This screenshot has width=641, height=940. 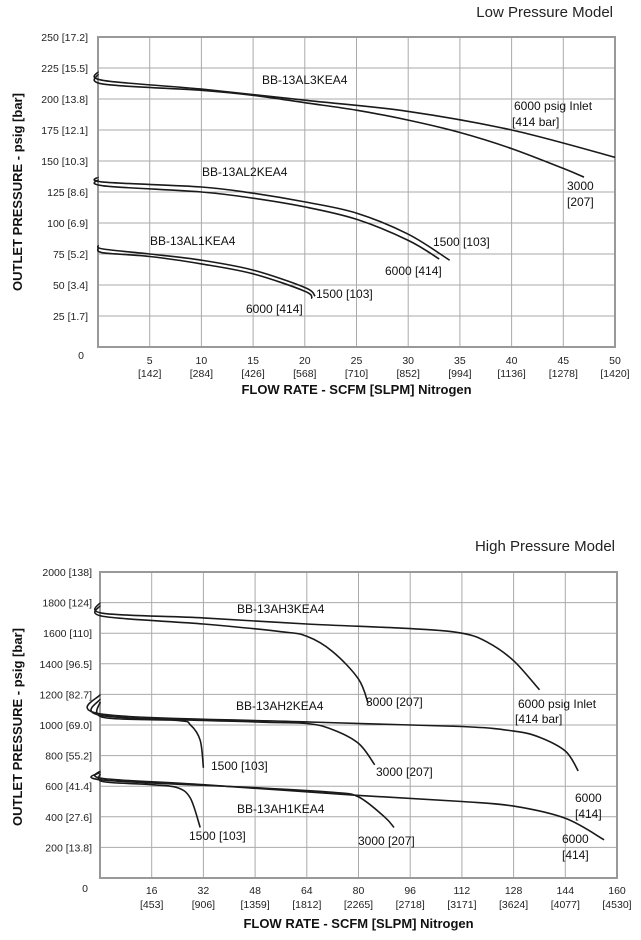 I want to click on x-tick-sublabel: [426], so click(x=252, y=374).